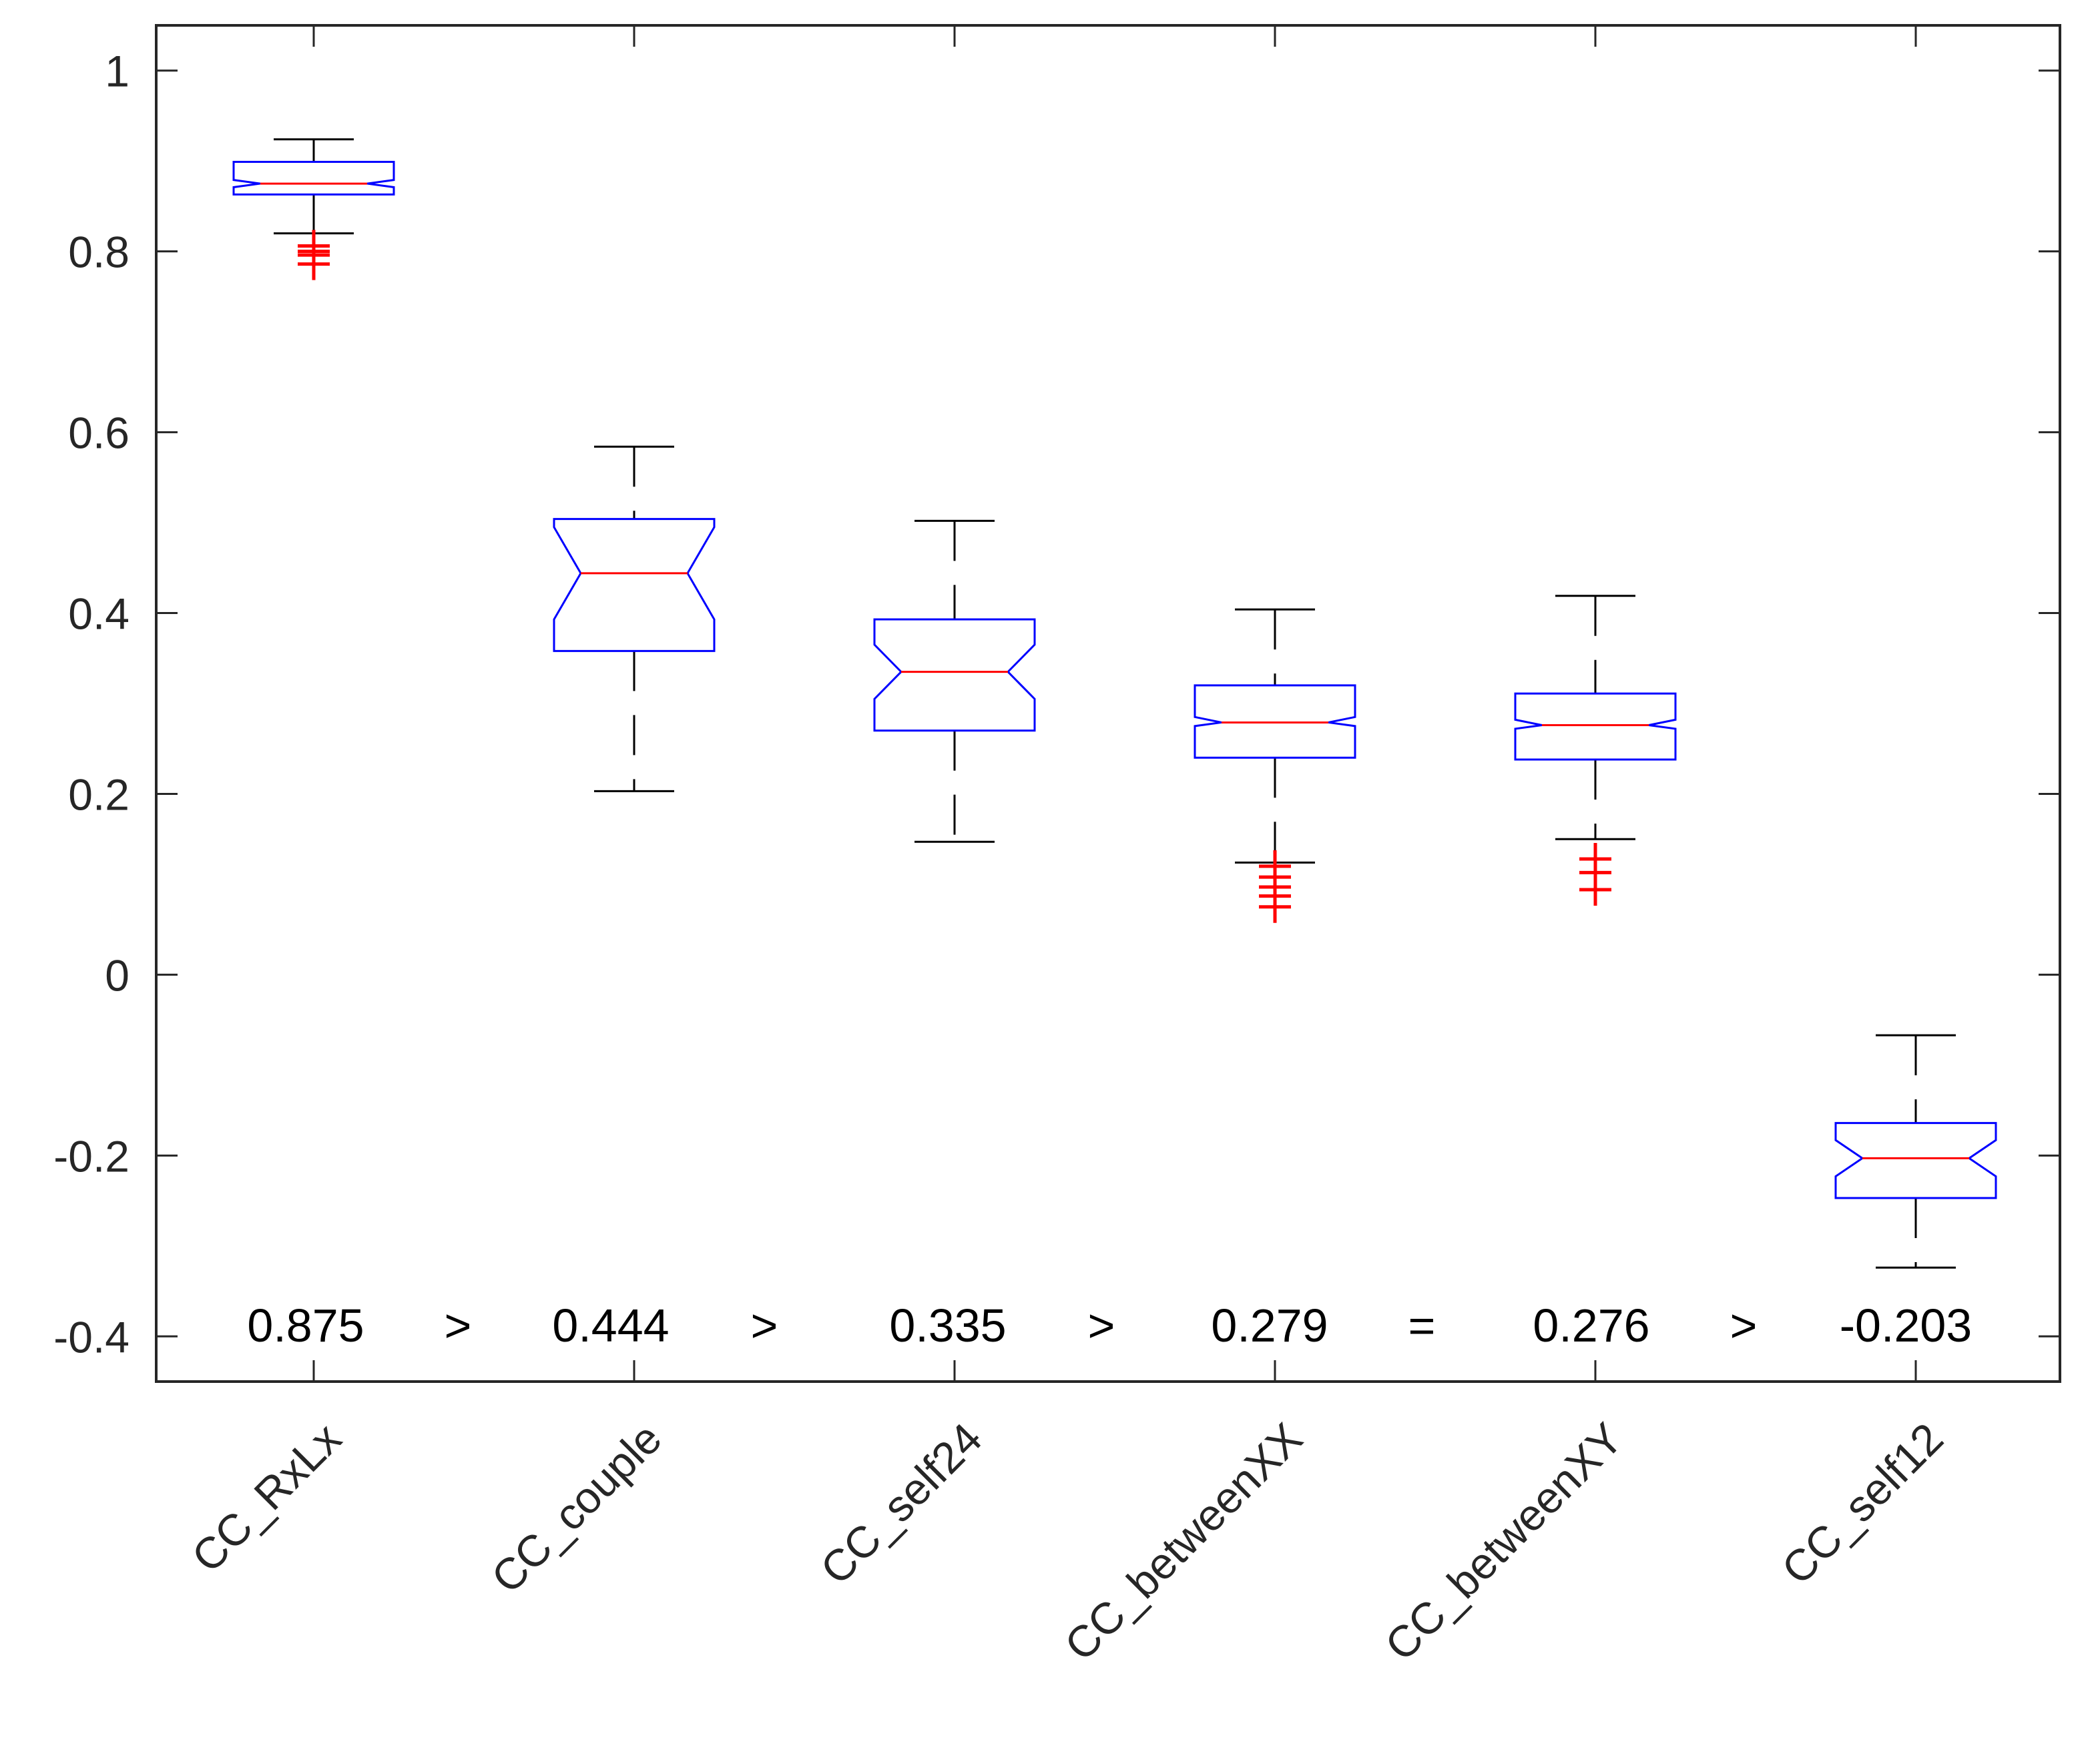 This screenshot has height=1762, width=2100. I want to click on annotation-row: 0.875 0.444 0.335 0.279 0.276 -0.203 > > > = >, so click(1109, 1325).